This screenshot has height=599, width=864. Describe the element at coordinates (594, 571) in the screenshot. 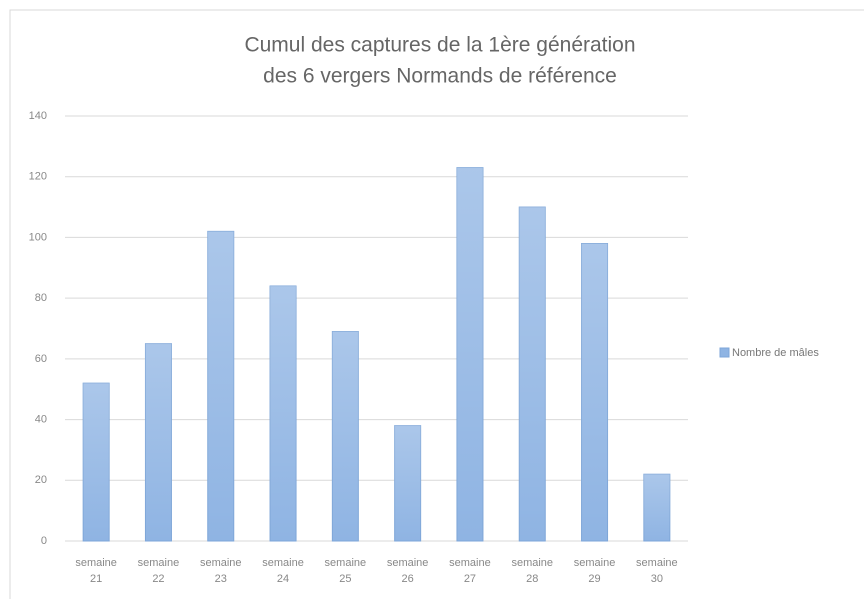

I see `x-tick-label: semaine 29` at that location.